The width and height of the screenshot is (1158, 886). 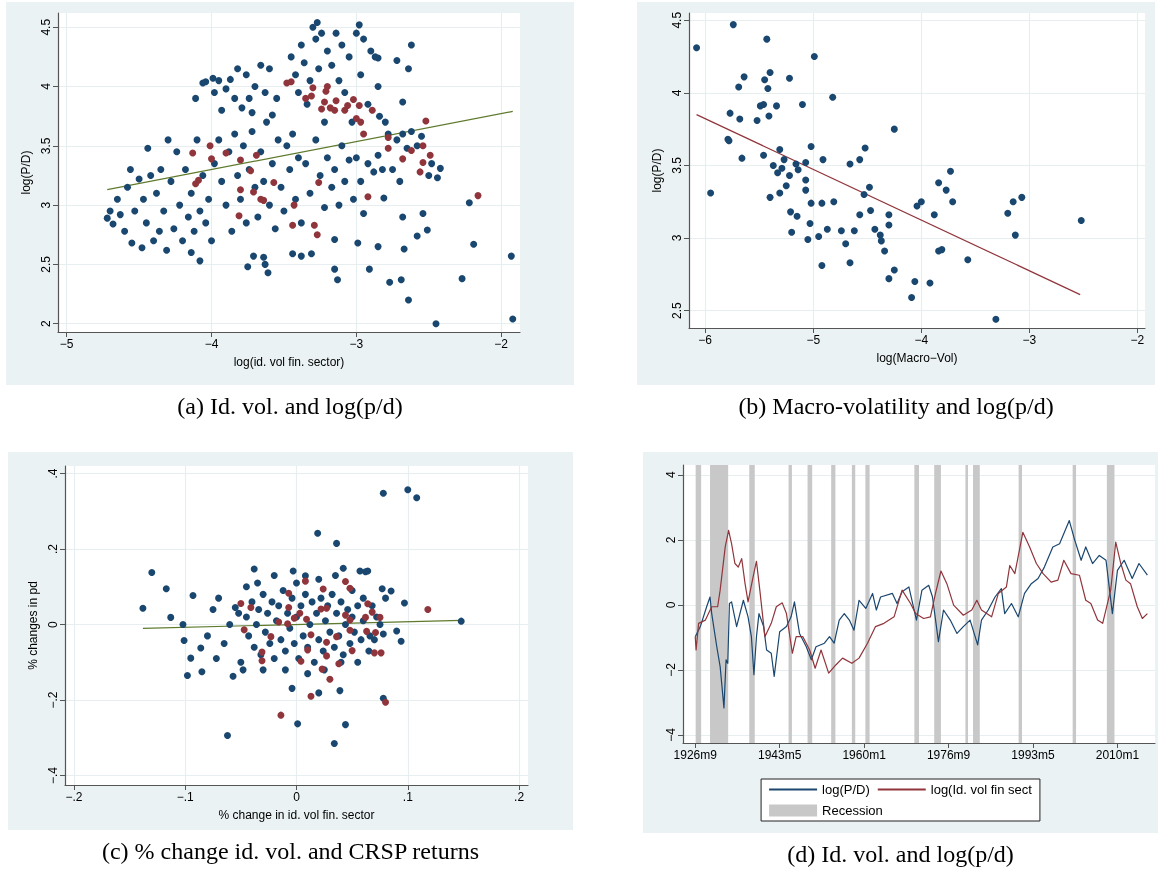 What do you see at coordinates (408, 797) in the screenshot?
I see `x-tick-label: .1` at bounding box center [408, 797].